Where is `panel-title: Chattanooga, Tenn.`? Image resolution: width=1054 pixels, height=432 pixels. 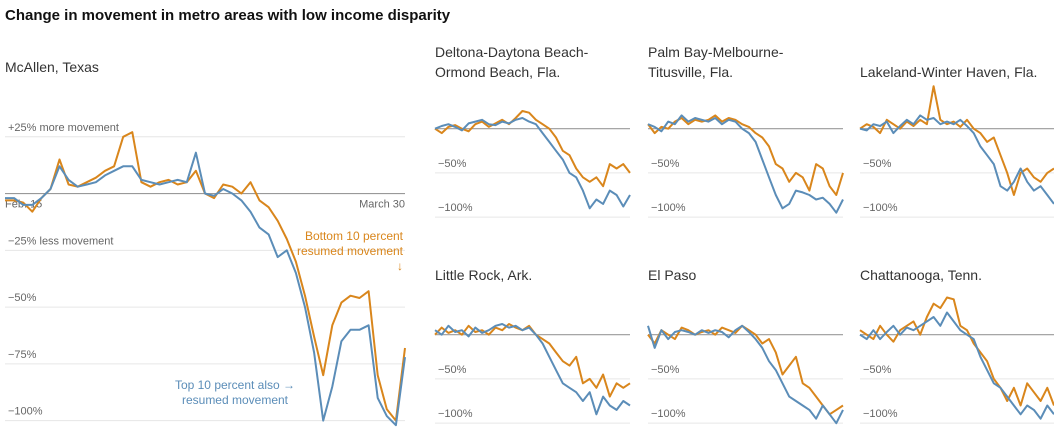
panel-title: Chattanooga, Tenn. is located at coordinates (921, 275).